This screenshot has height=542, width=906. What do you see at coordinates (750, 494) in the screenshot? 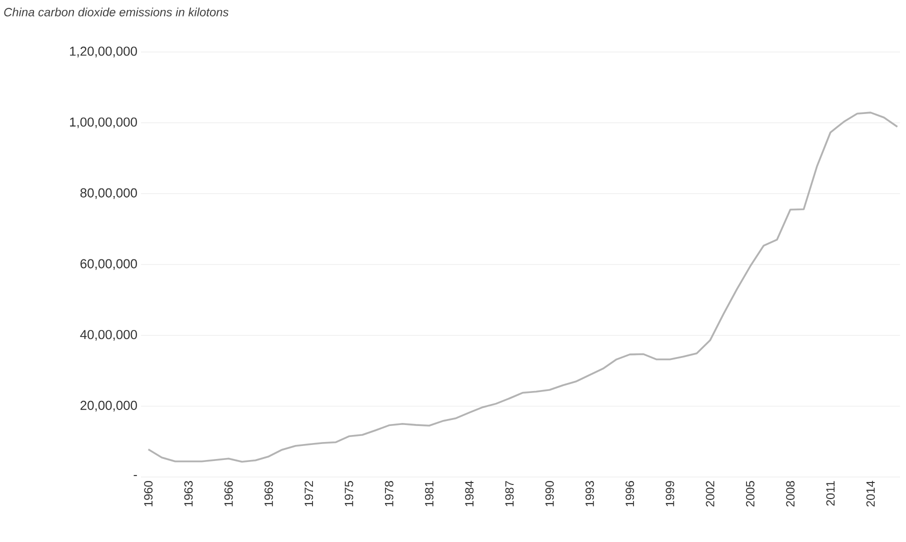
I see `x-tick-label: 2005` at bounding box center [750, 494].